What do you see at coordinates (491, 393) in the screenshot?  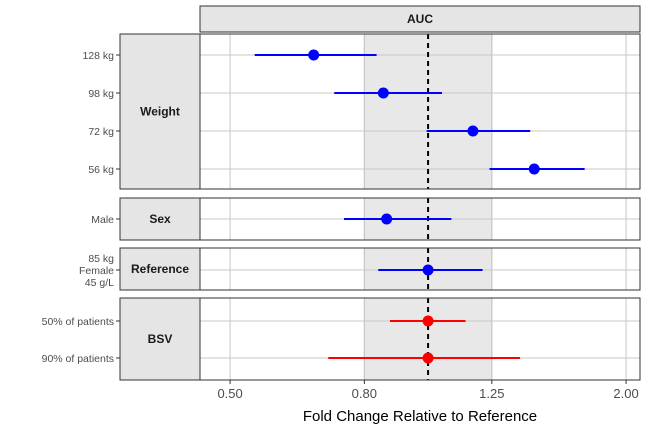 I see `x-tick-label: 1.25` at bounding box center [491, 393].